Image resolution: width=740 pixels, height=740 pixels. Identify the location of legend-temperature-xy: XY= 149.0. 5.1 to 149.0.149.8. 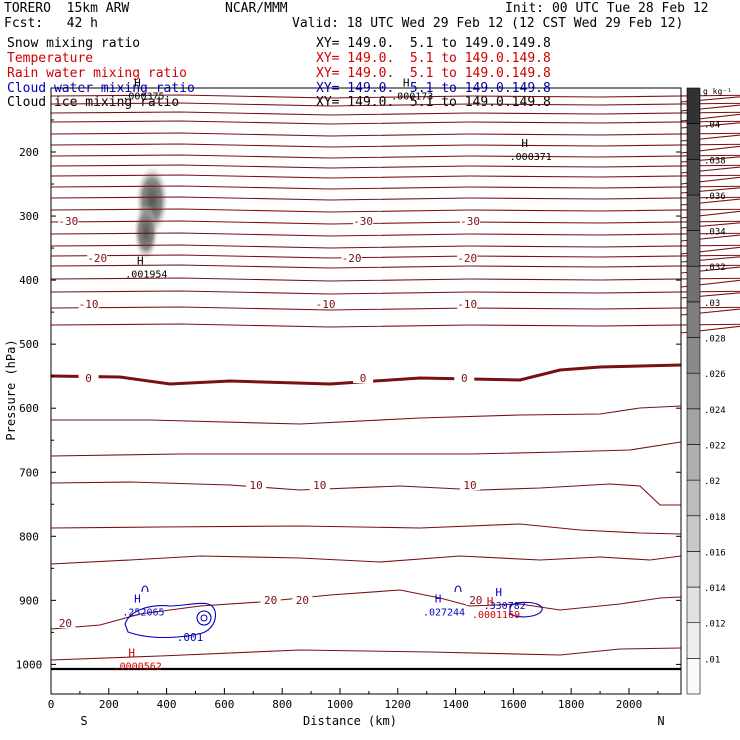
(433, 58).